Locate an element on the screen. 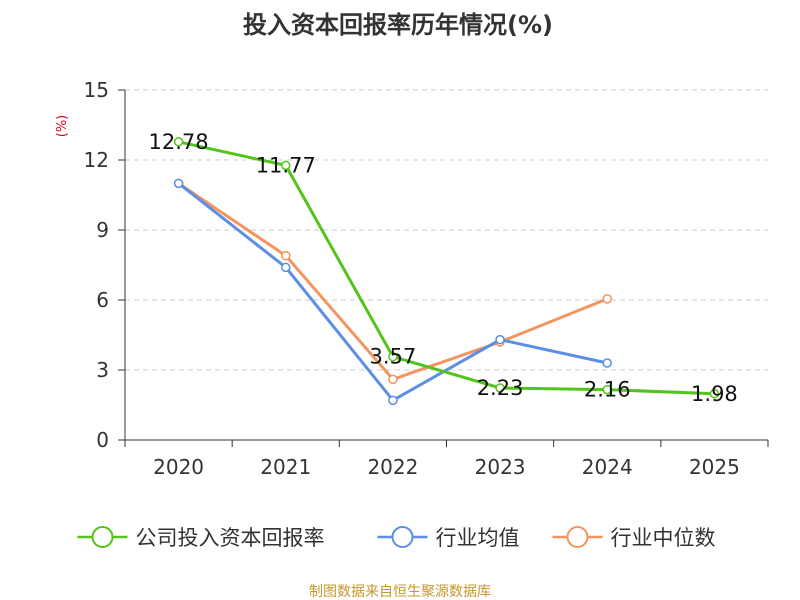 The width and height of the screenshot is (800, 600). x-tick-label: 2024 is located at coordinates (607, 467).